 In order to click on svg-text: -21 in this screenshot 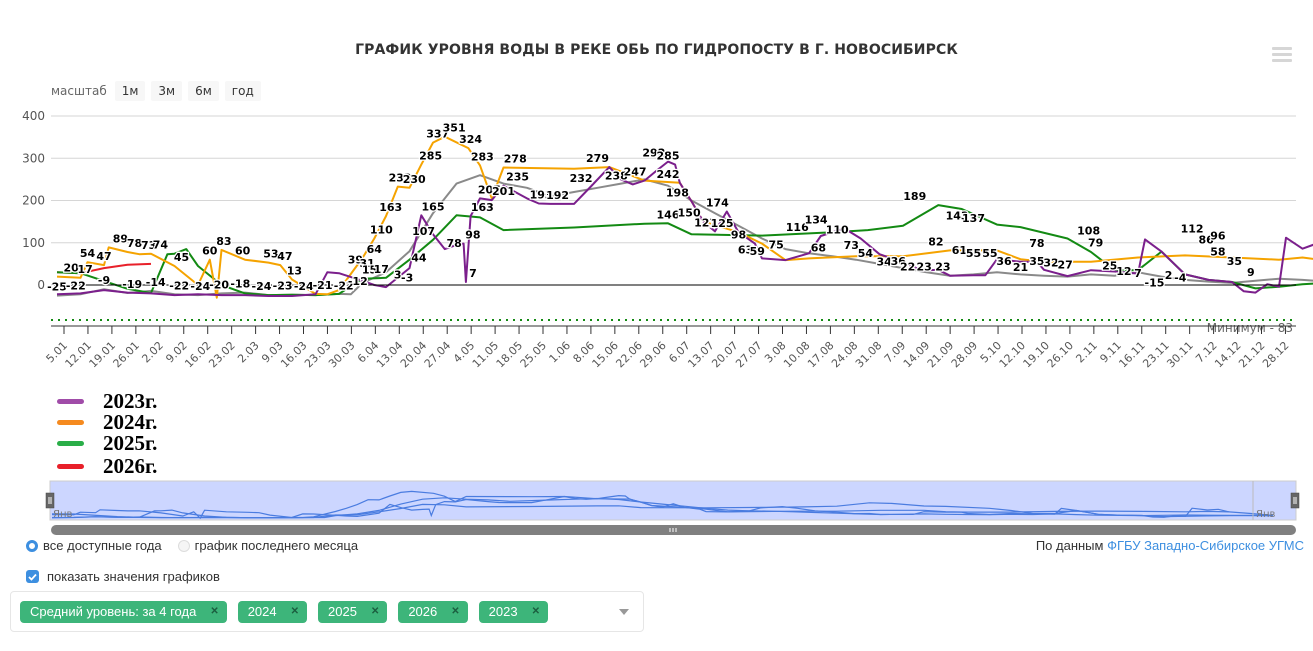, I will do `click(323, 285)`.